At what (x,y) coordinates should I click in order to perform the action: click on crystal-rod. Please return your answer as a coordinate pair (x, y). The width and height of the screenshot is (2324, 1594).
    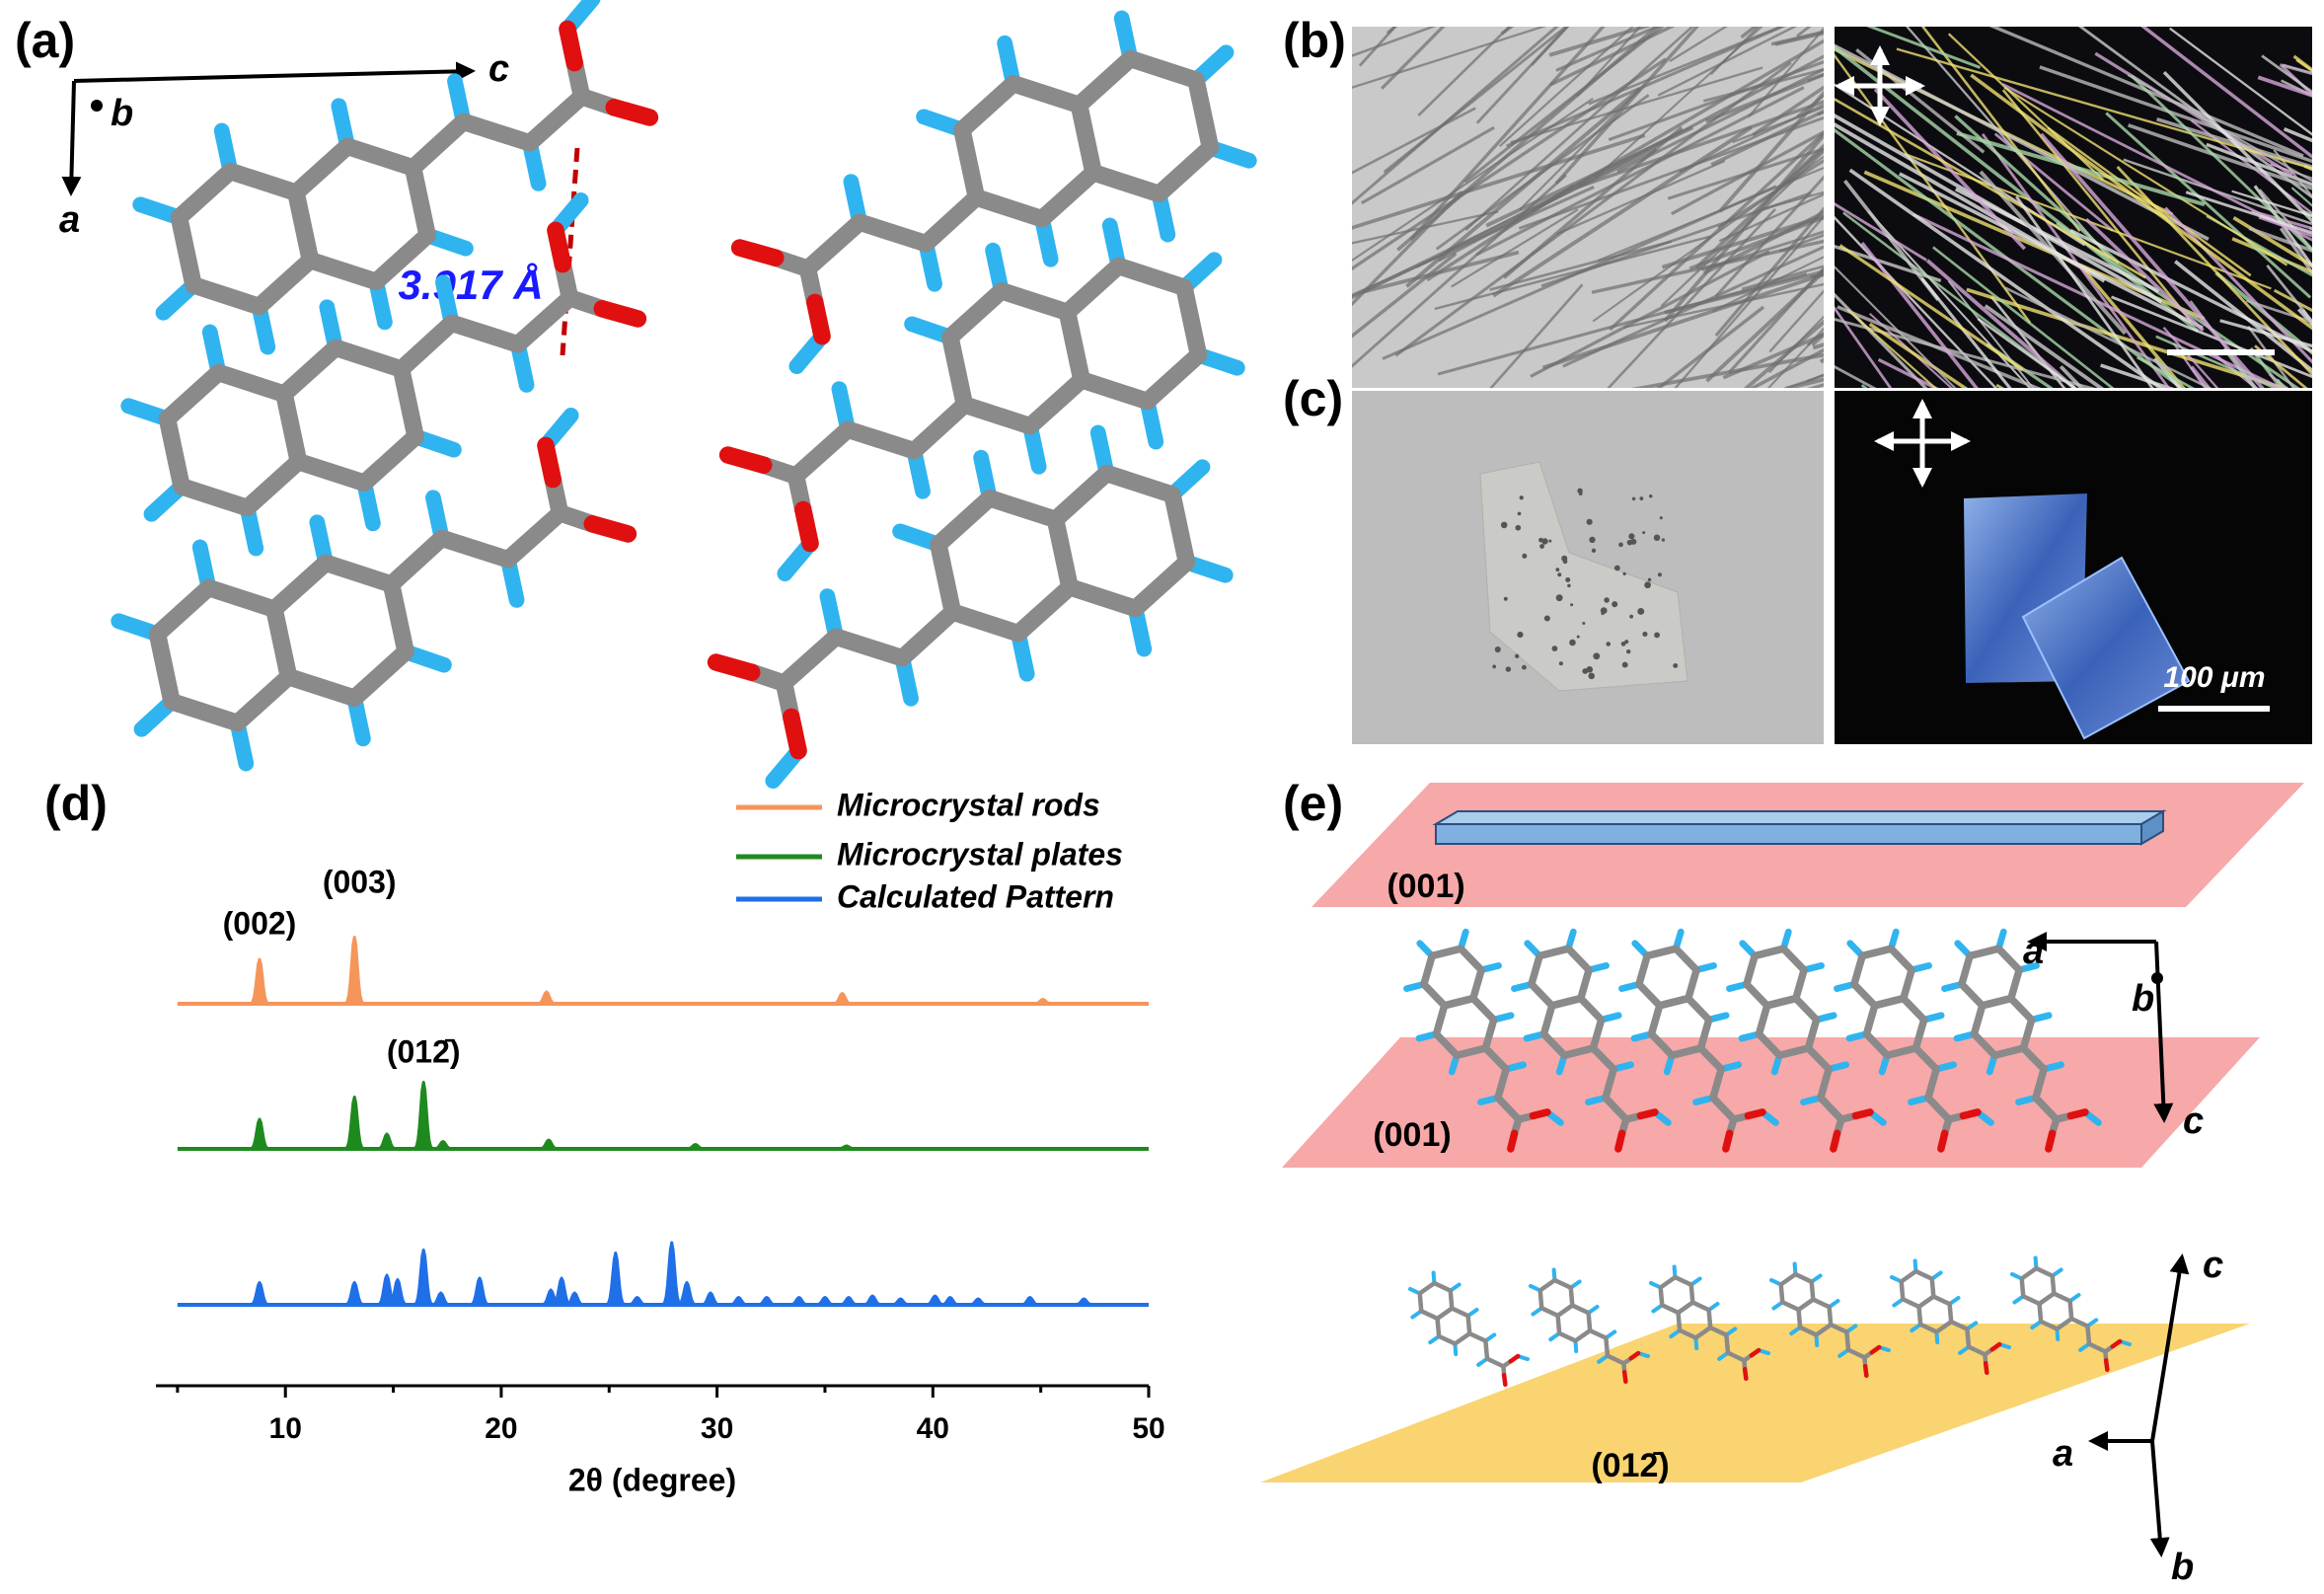
    Looking at the image, I should click on (1800, 818).